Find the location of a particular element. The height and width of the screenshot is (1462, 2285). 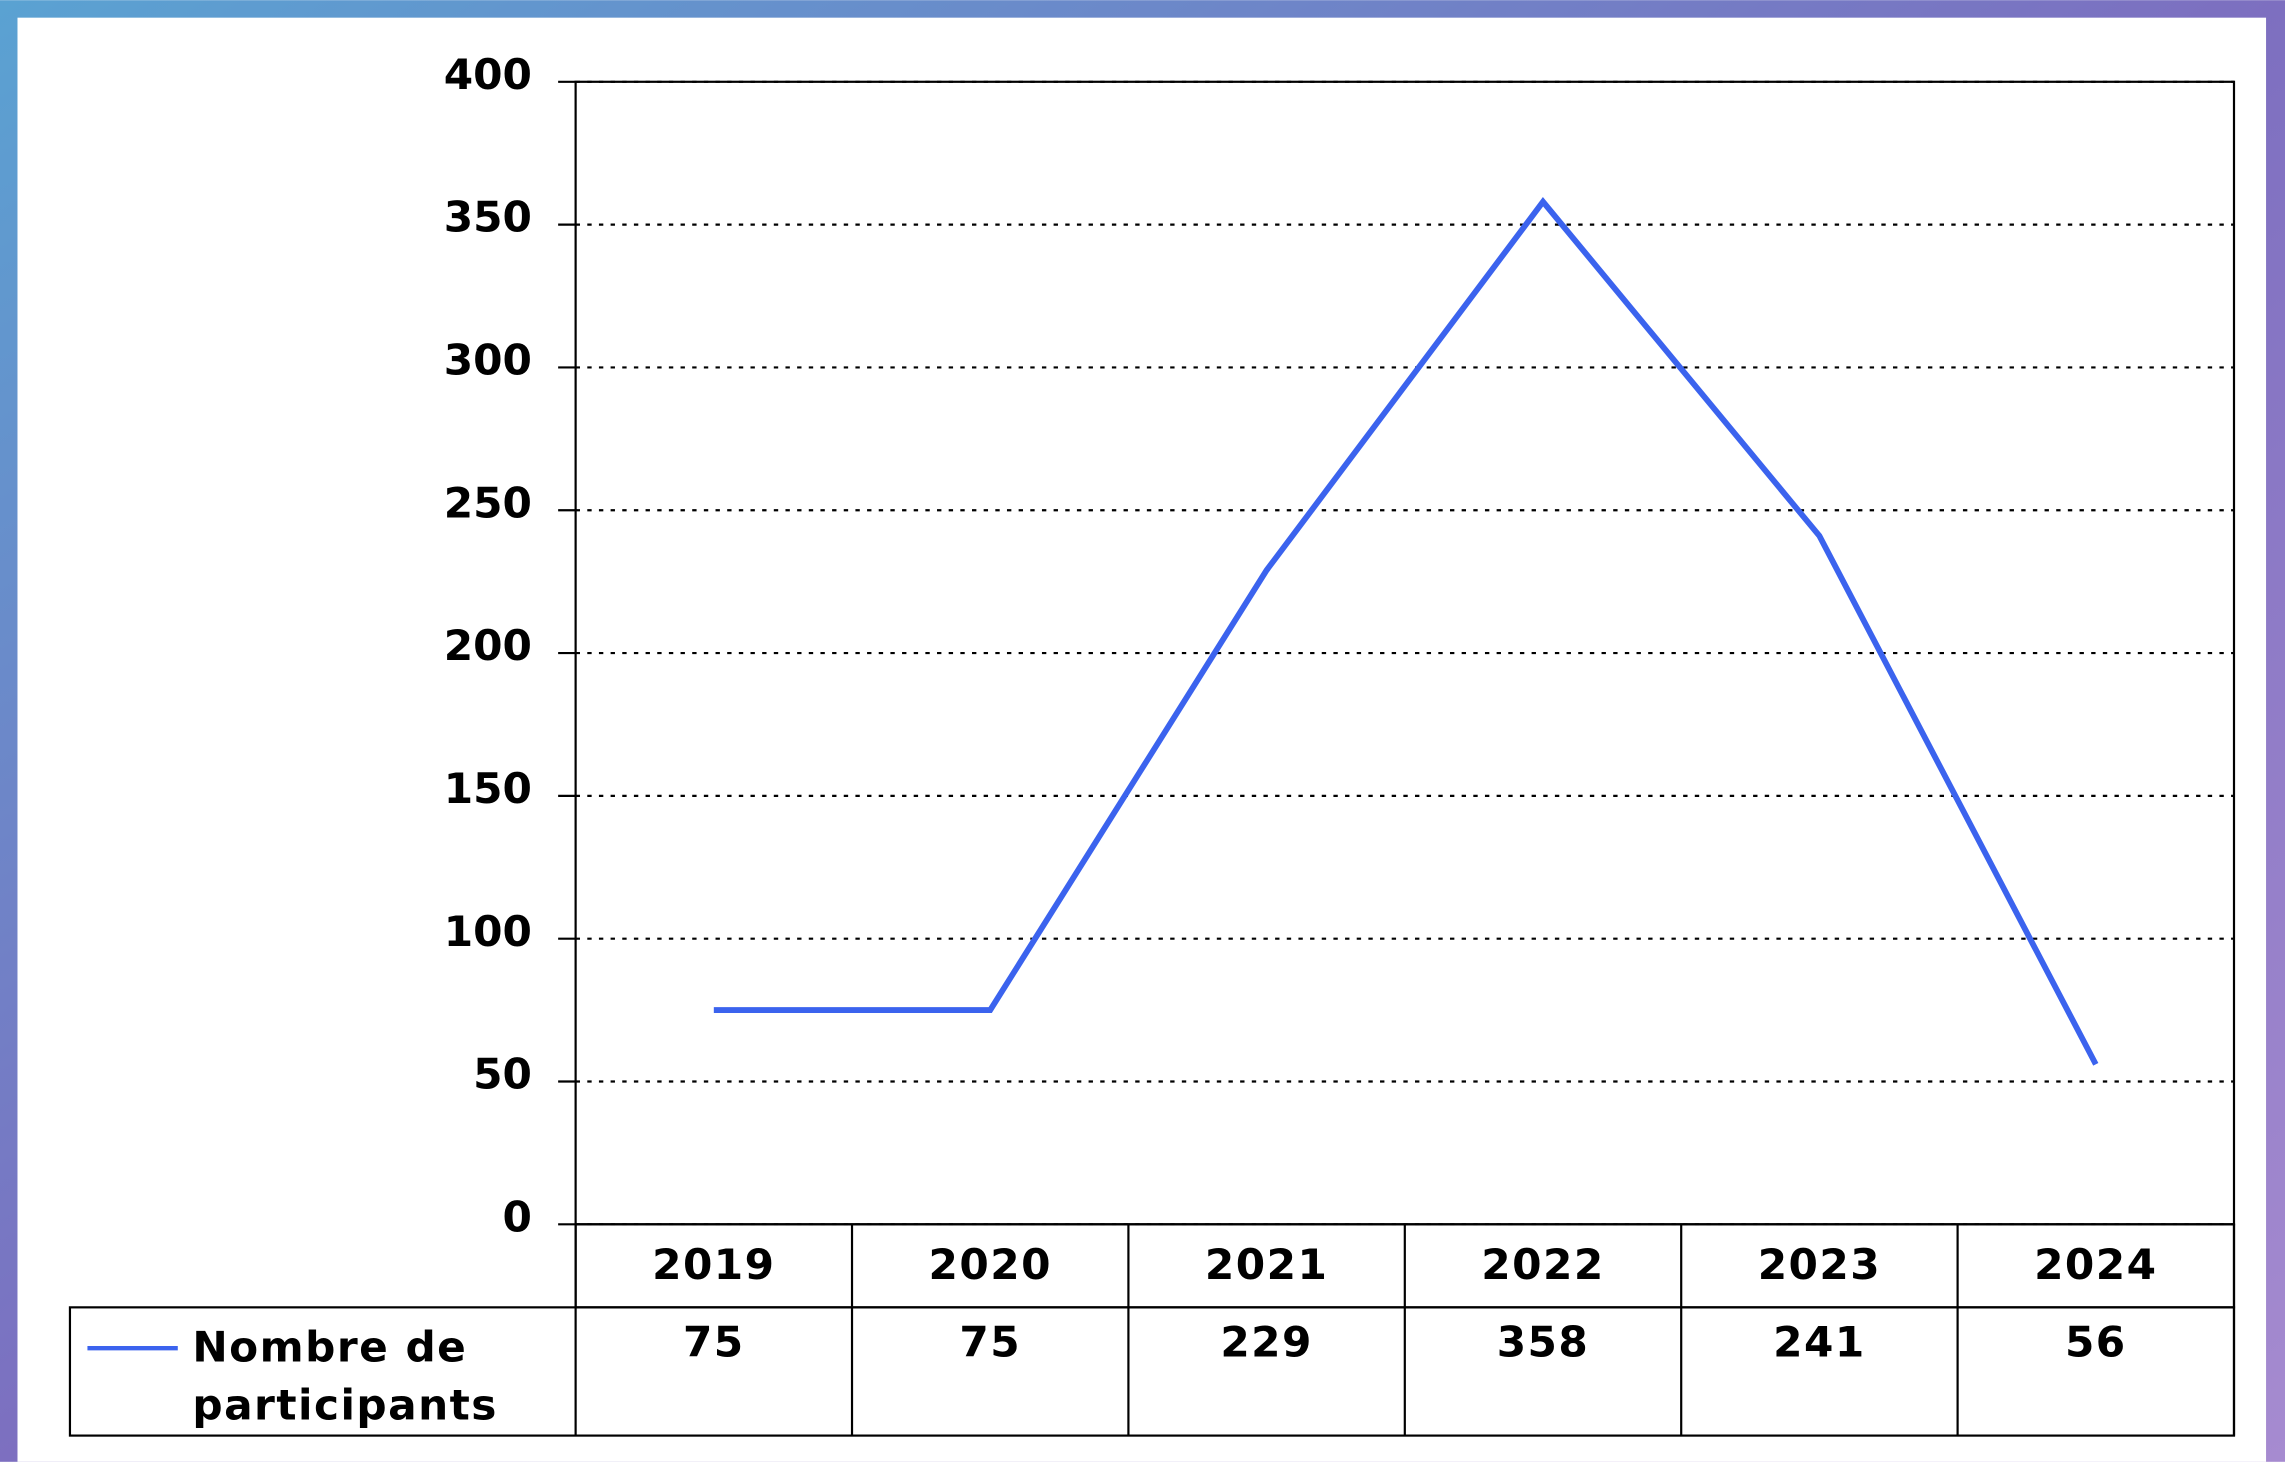

x-tick-label: 2023 is located at coordinates (1819, 1264).